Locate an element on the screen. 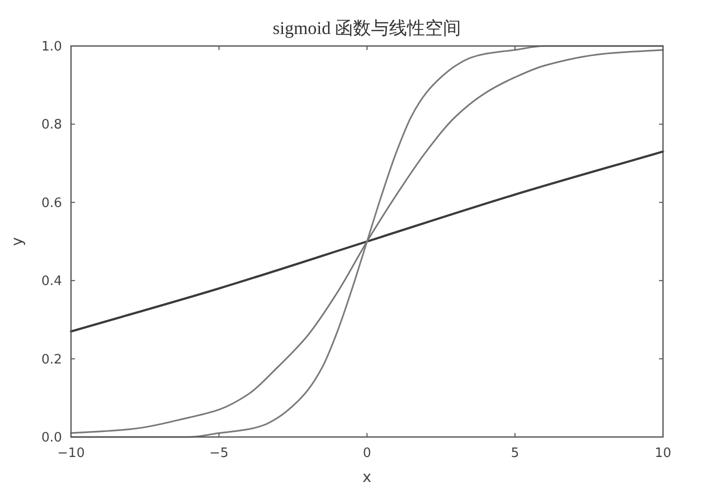 The height and width of the screenshot is (494, 711). x-tick-label: −5 is located at coordinates (219, 453).